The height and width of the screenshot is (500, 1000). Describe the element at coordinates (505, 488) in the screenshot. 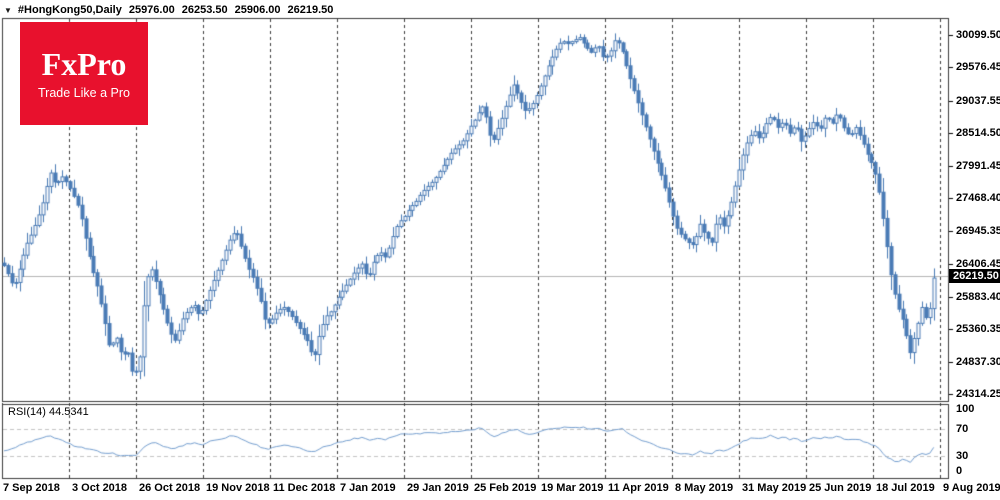

I see `date-axis-label: 25 Feb 2019` at that location.